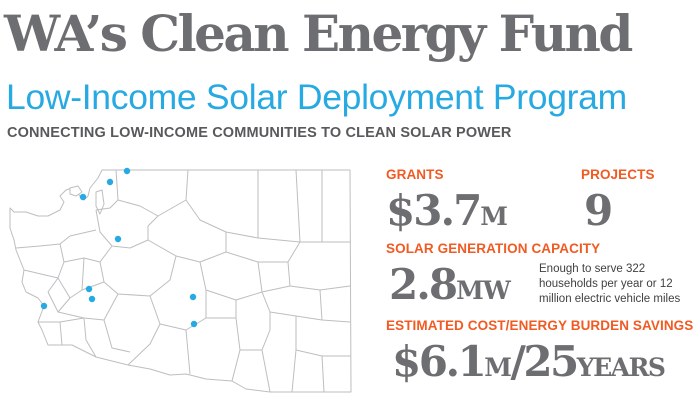  Describe the element at coordinates (316, 97) in the screenshot. I see `program-subtitle: Low-Income Solar Deployment Program` at that location.